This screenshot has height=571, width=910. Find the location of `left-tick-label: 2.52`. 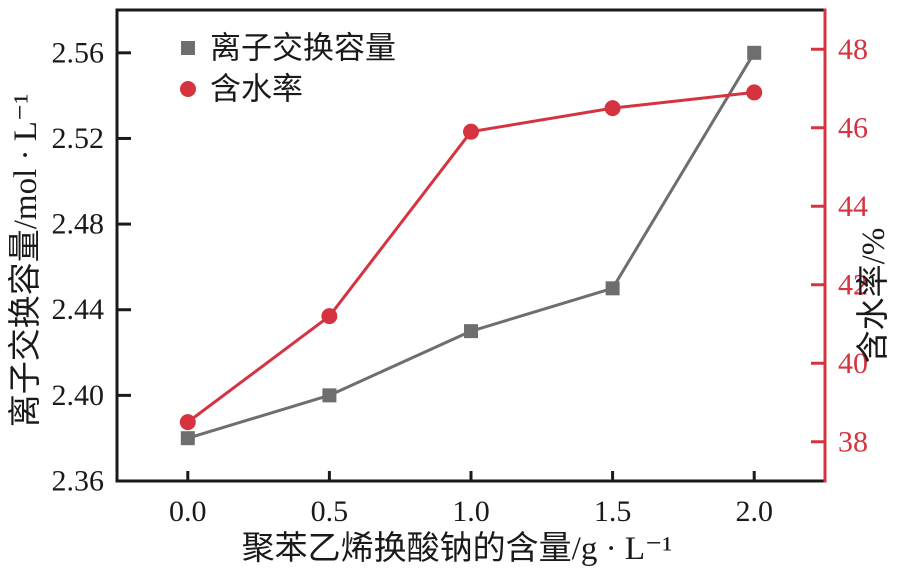

left-tick-label: 2.52 is located at coordinates (78, 138).